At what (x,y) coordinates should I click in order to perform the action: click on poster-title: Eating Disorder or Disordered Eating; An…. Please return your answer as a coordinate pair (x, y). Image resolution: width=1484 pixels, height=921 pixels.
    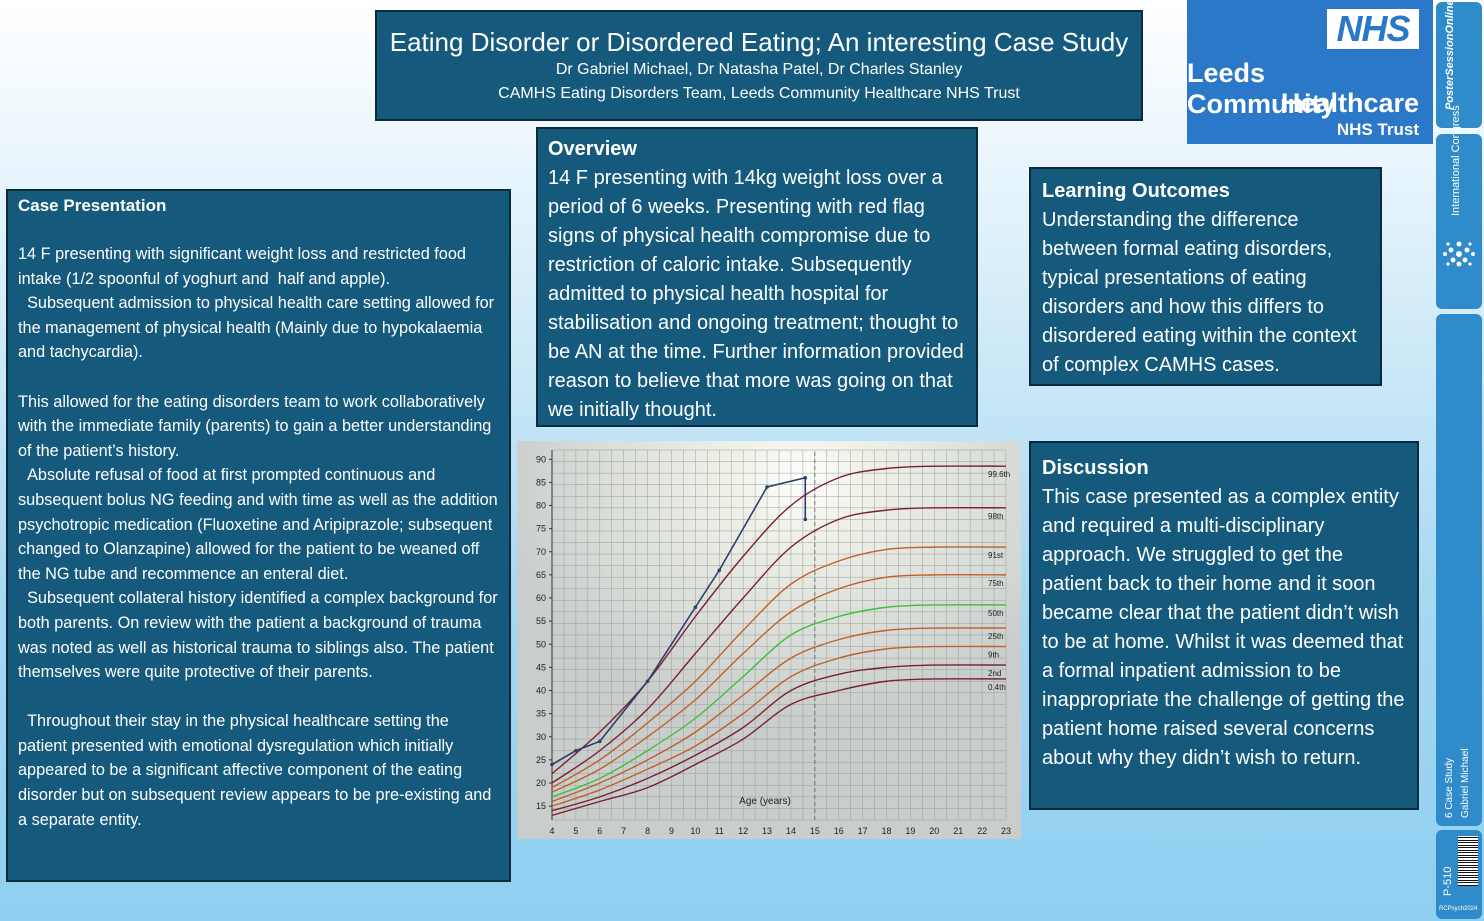
    Looking at the image, I should click on (759, 42).